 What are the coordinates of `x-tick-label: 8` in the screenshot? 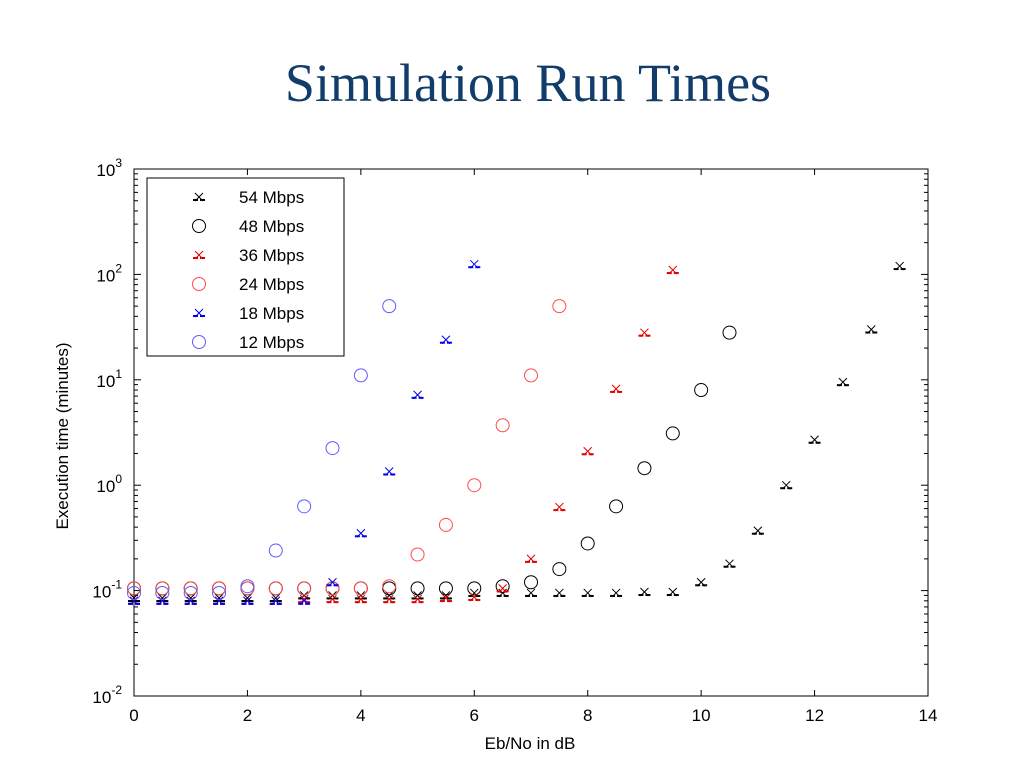 It's located at (587, 715).